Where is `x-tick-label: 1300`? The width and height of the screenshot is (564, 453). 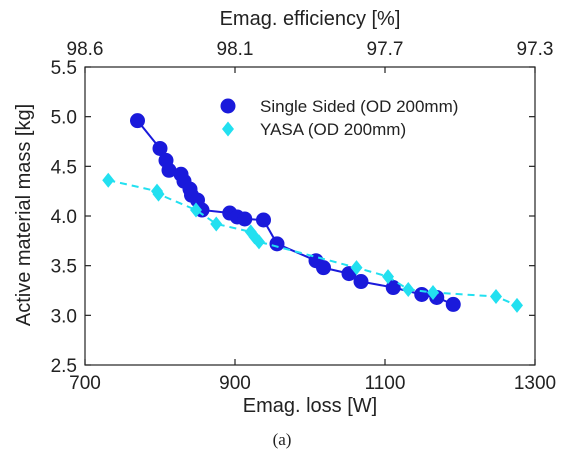
x-tick-label: 1300 is located at coordinates (535, 383).